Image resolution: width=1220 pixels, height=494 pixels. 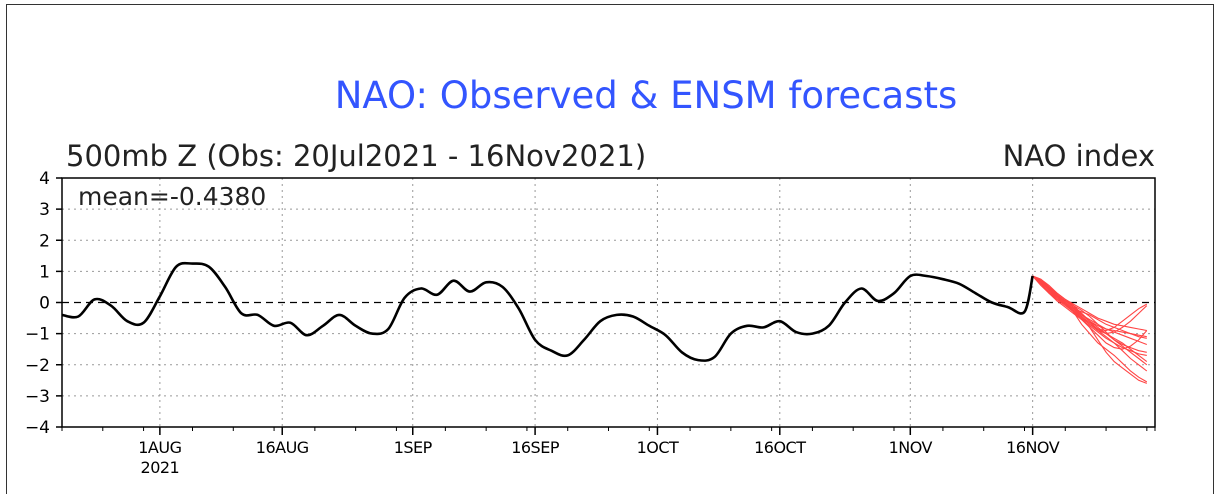 I want to click on x-tick-label: 1OCT, so click(x=658, y=447).